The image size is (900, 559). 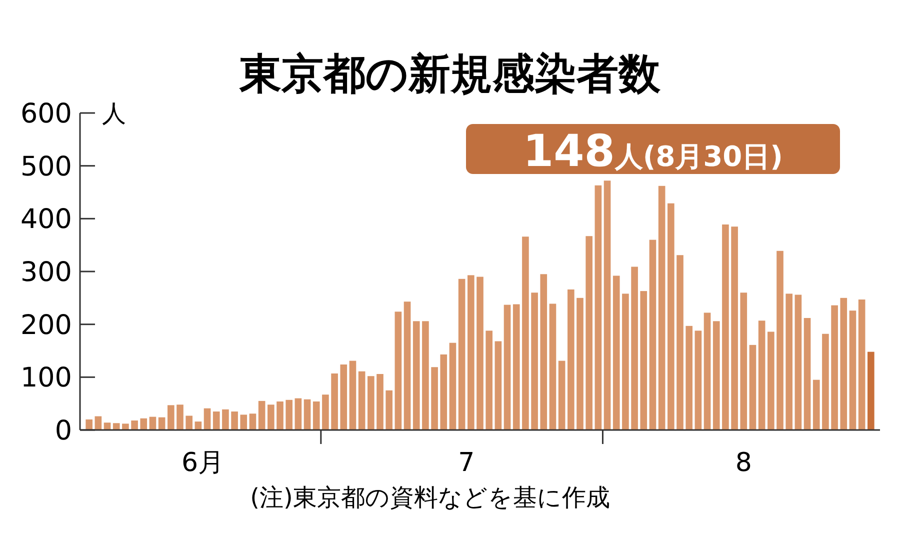 What do you see at coordinates (114, 113) in the screenshot?
I see `y-axis-title: 人` at bounding box center [114, 113].